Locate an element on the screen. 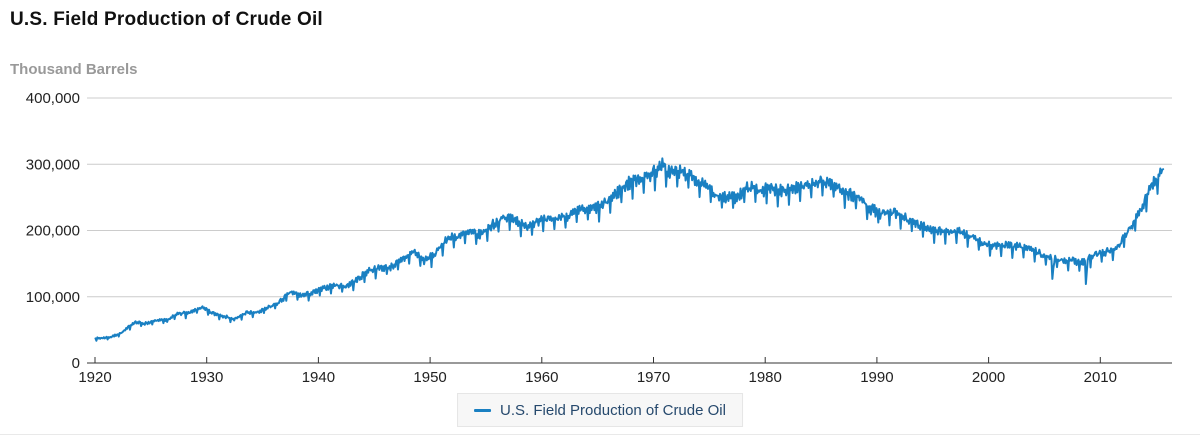 The width and height of the screenshot is (1200, 435). y-tick-label: 0 is located at coordinates (76, 363).